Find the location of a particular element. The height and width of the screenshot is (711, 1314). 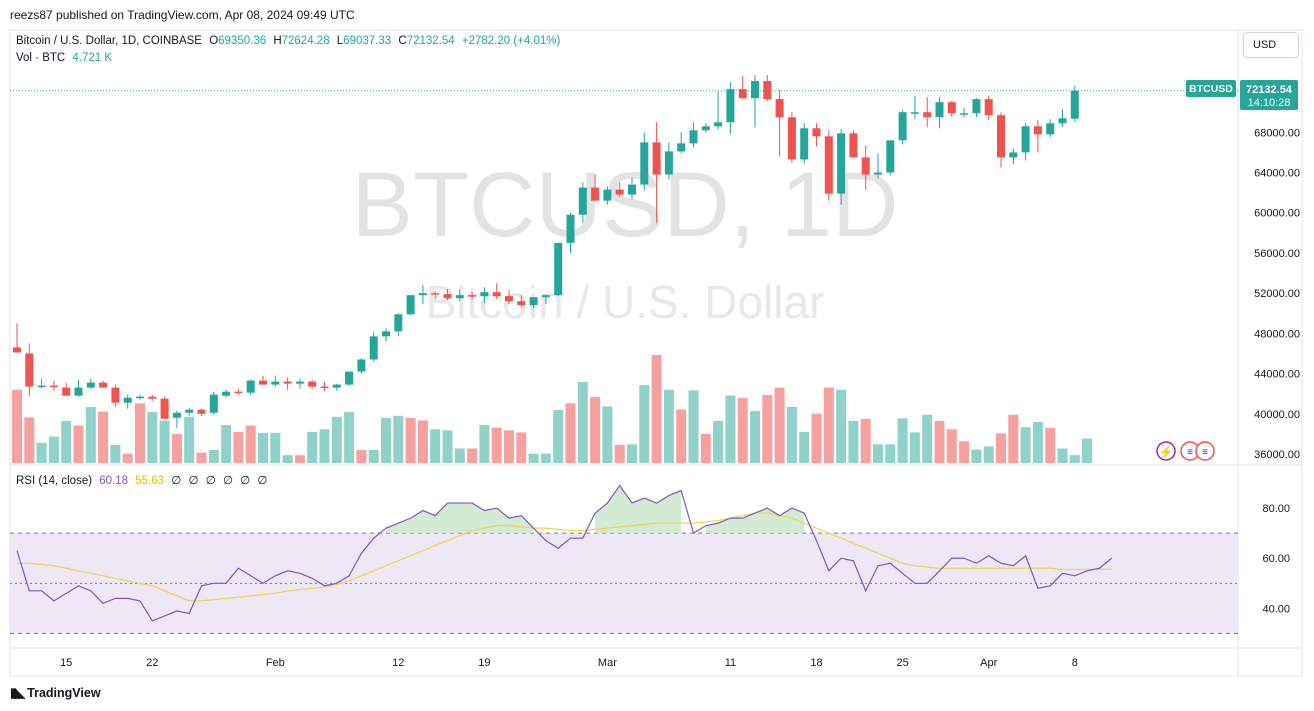

close-value: 72132.54 is located at coordinates (430, 41).